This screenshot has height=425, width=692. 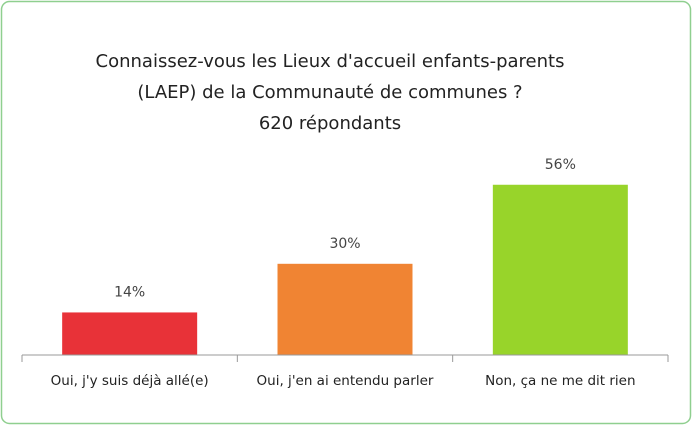 What do you see at coordinates (560, 381) in the screenshot?
I see `x-tick-label: Non, ça ne me dit rien` at bounding box center [560, 381].